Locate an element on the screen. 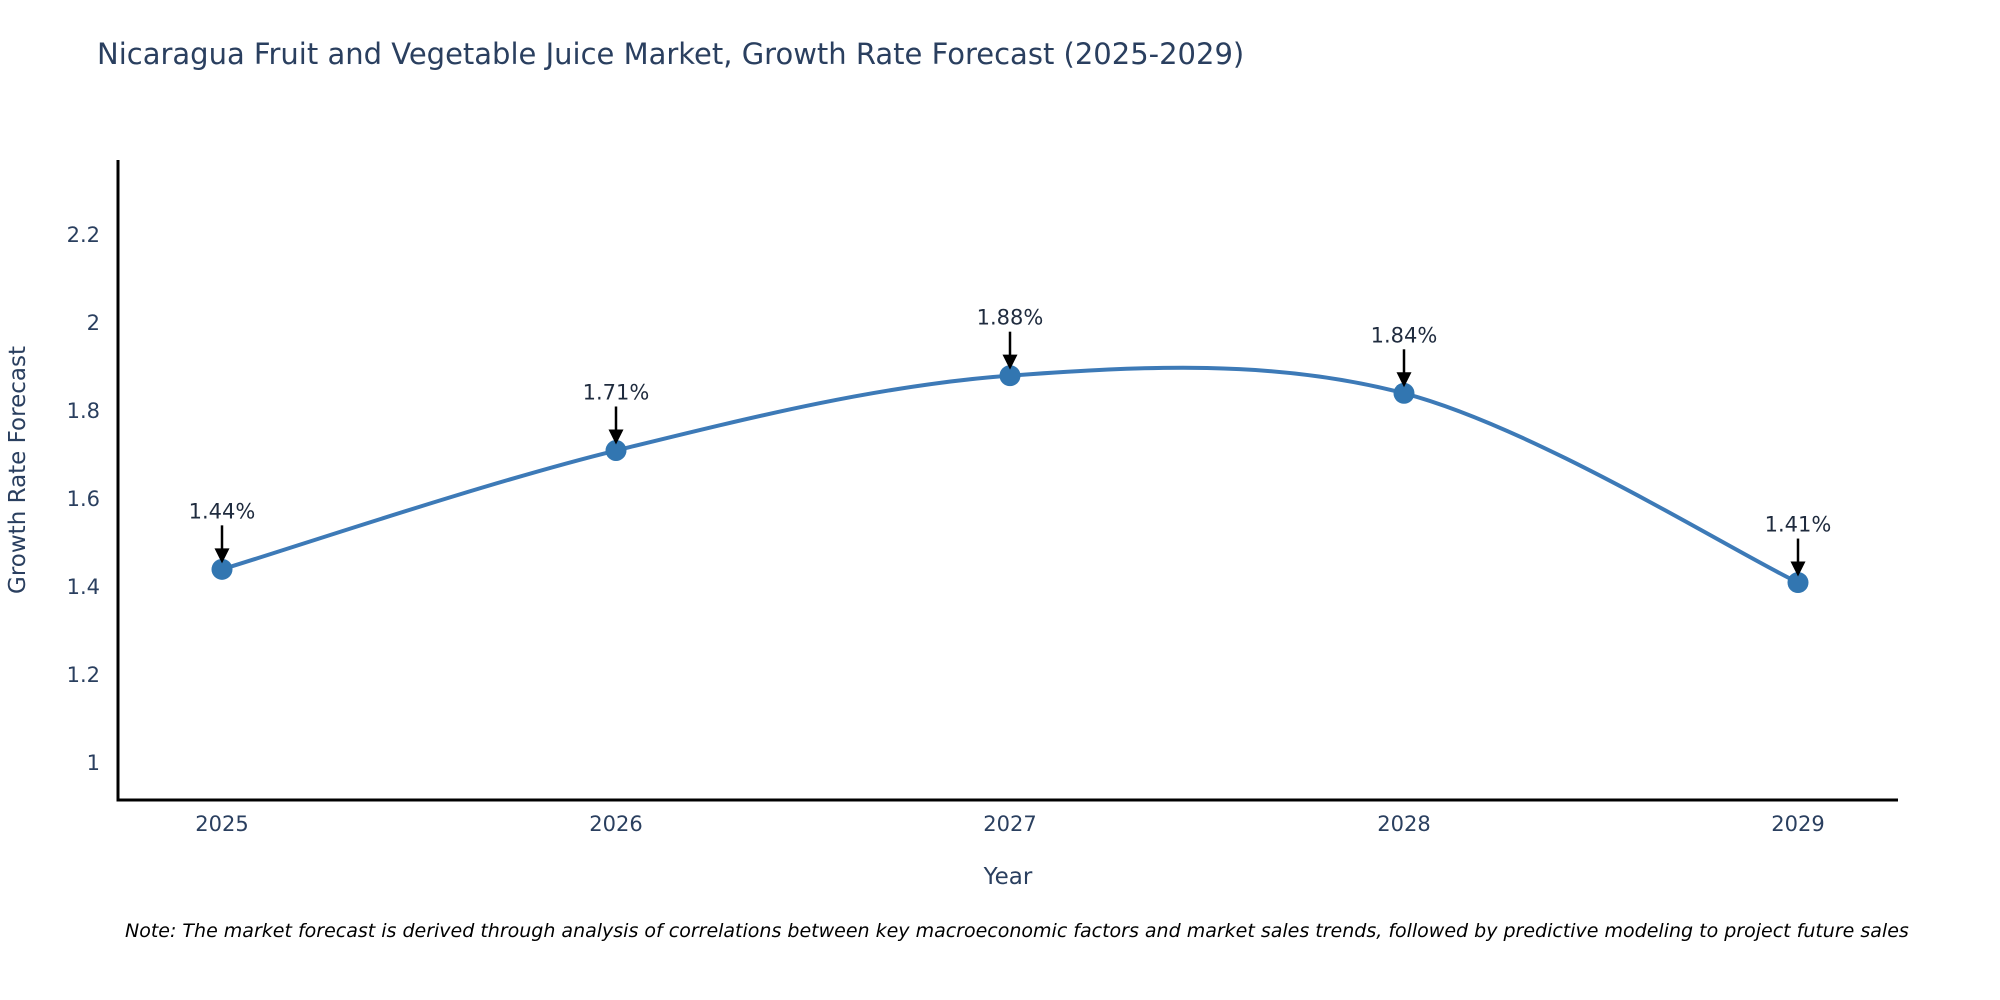  y-tick-label: 1 is located at coordinates (93, 763).